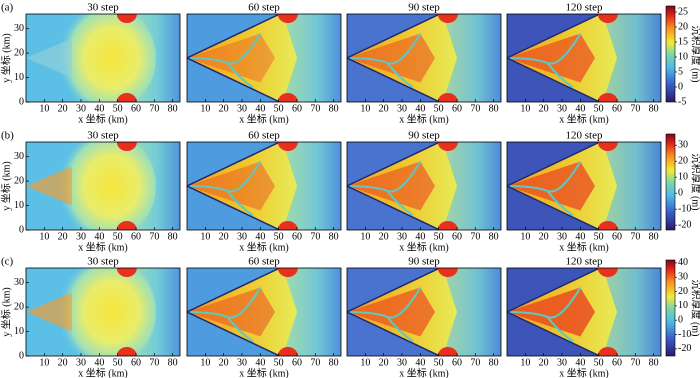  What do you see at coordinates (103, 8) in the screenshot?
I see `panel-title: 30 step` at bounding box center [103, 8].